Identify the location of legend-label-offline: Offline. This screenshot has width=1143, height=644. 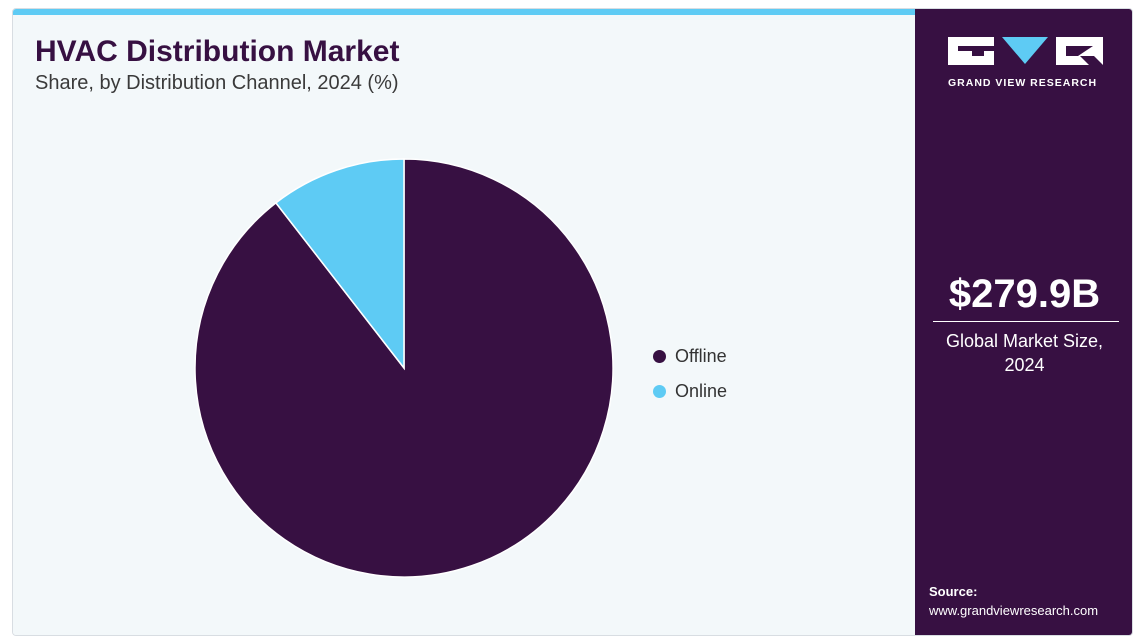
(701, 356).